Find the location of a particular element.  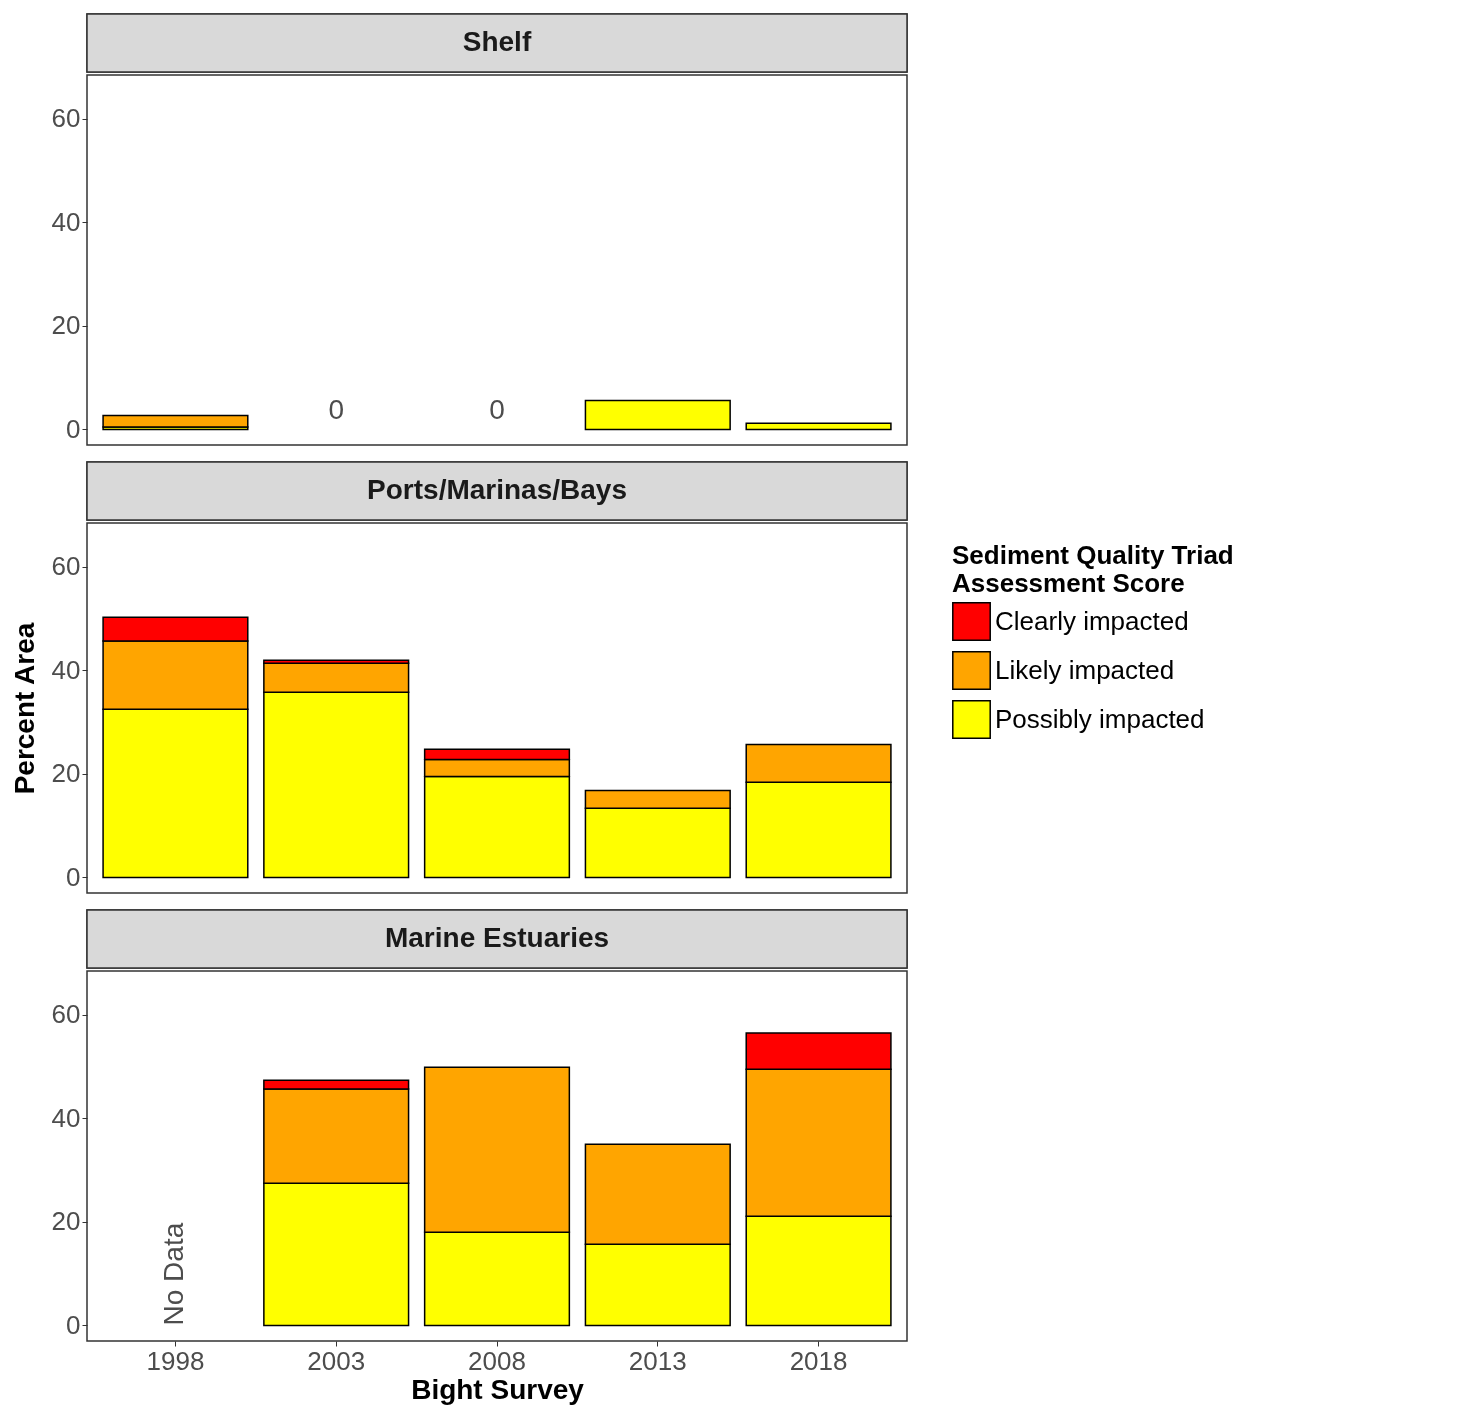

x-tick-label: 2013 is located at coordinates (657, 1360).